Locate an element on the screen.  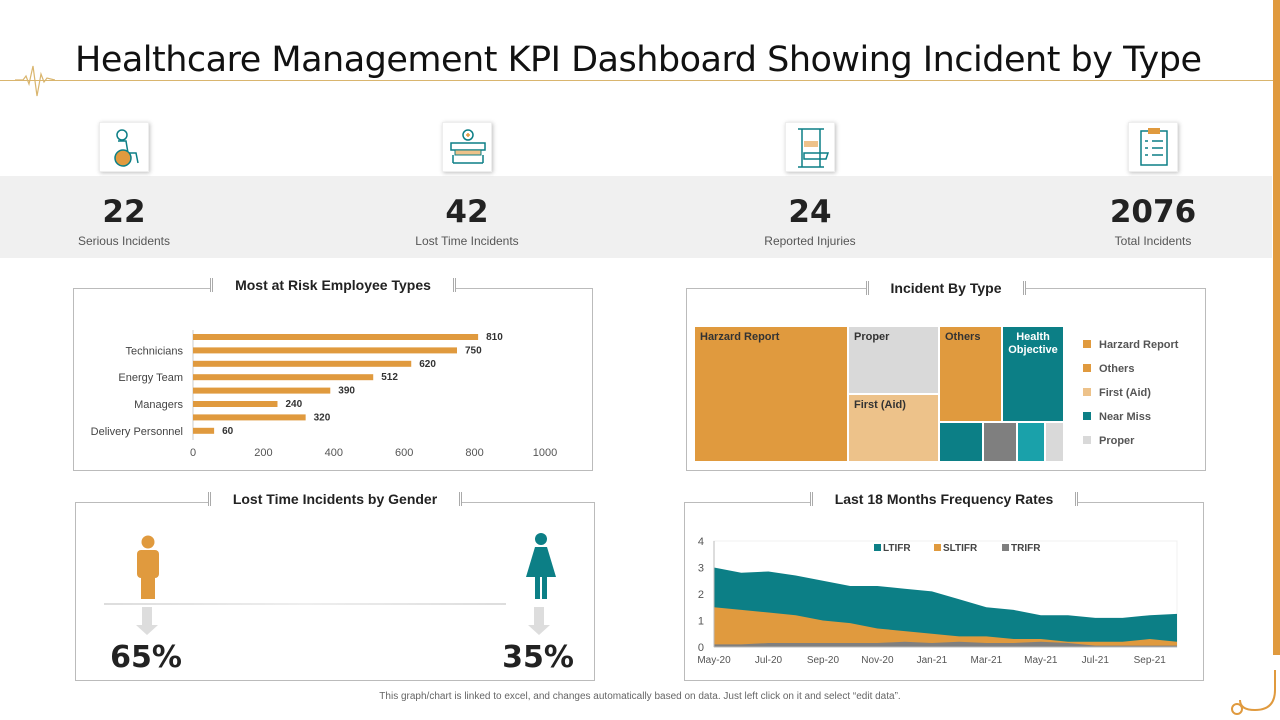
kpi-reported-injuries: 24 Reported Injuries is located at coordinates (810, 212).